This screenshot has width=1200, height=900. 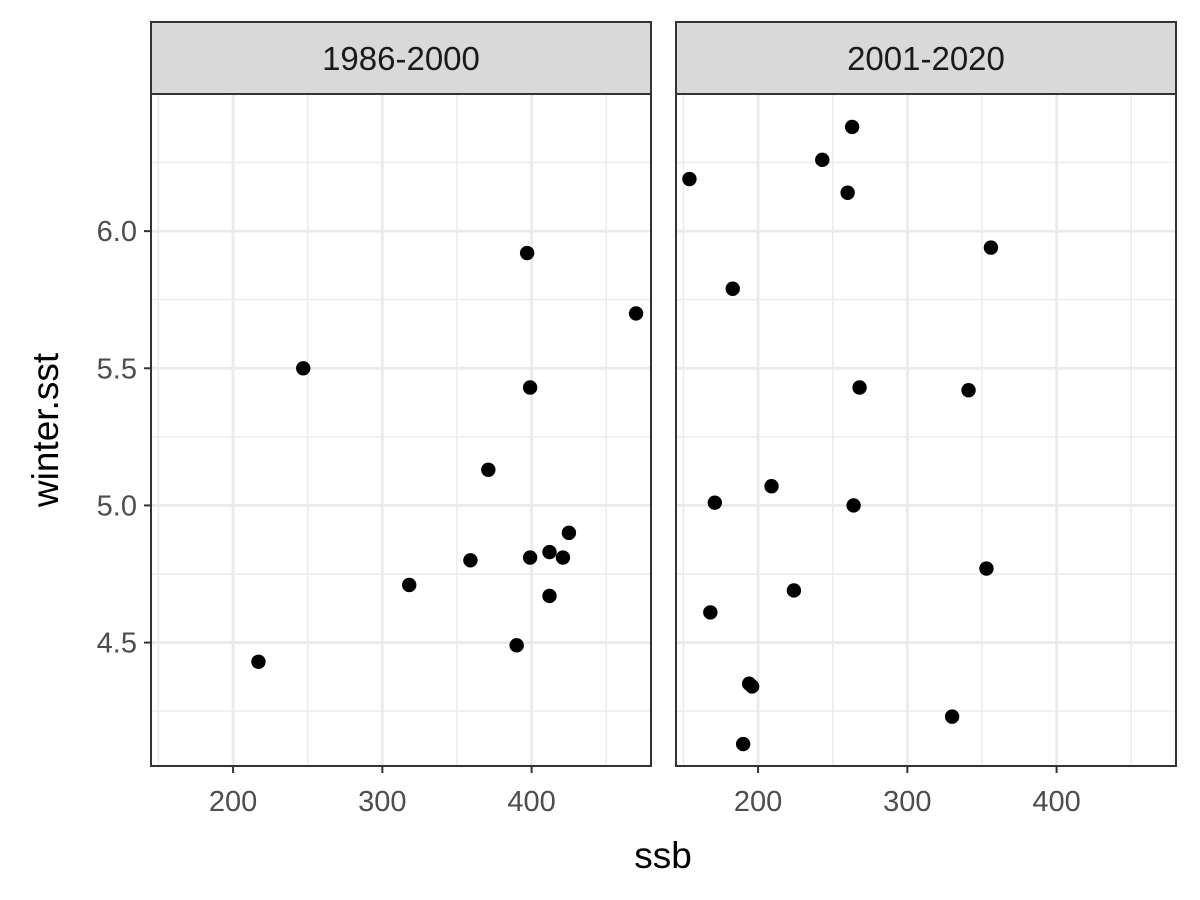 I want to click on facet-strip-label: 1986-2000, so click(x=401, y=58).